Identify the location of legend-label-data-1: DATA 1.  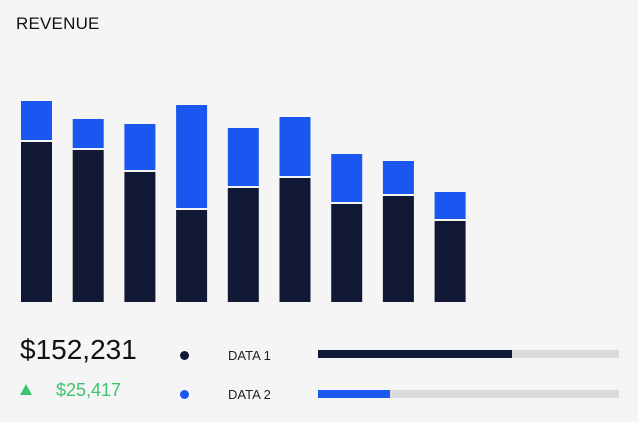
(249, 355).